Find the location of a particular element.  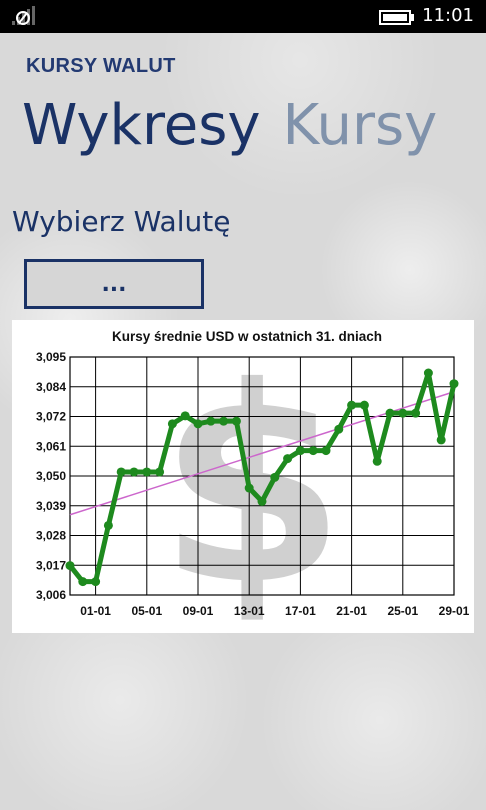

battery-icon is located at coordinates (396, 17).